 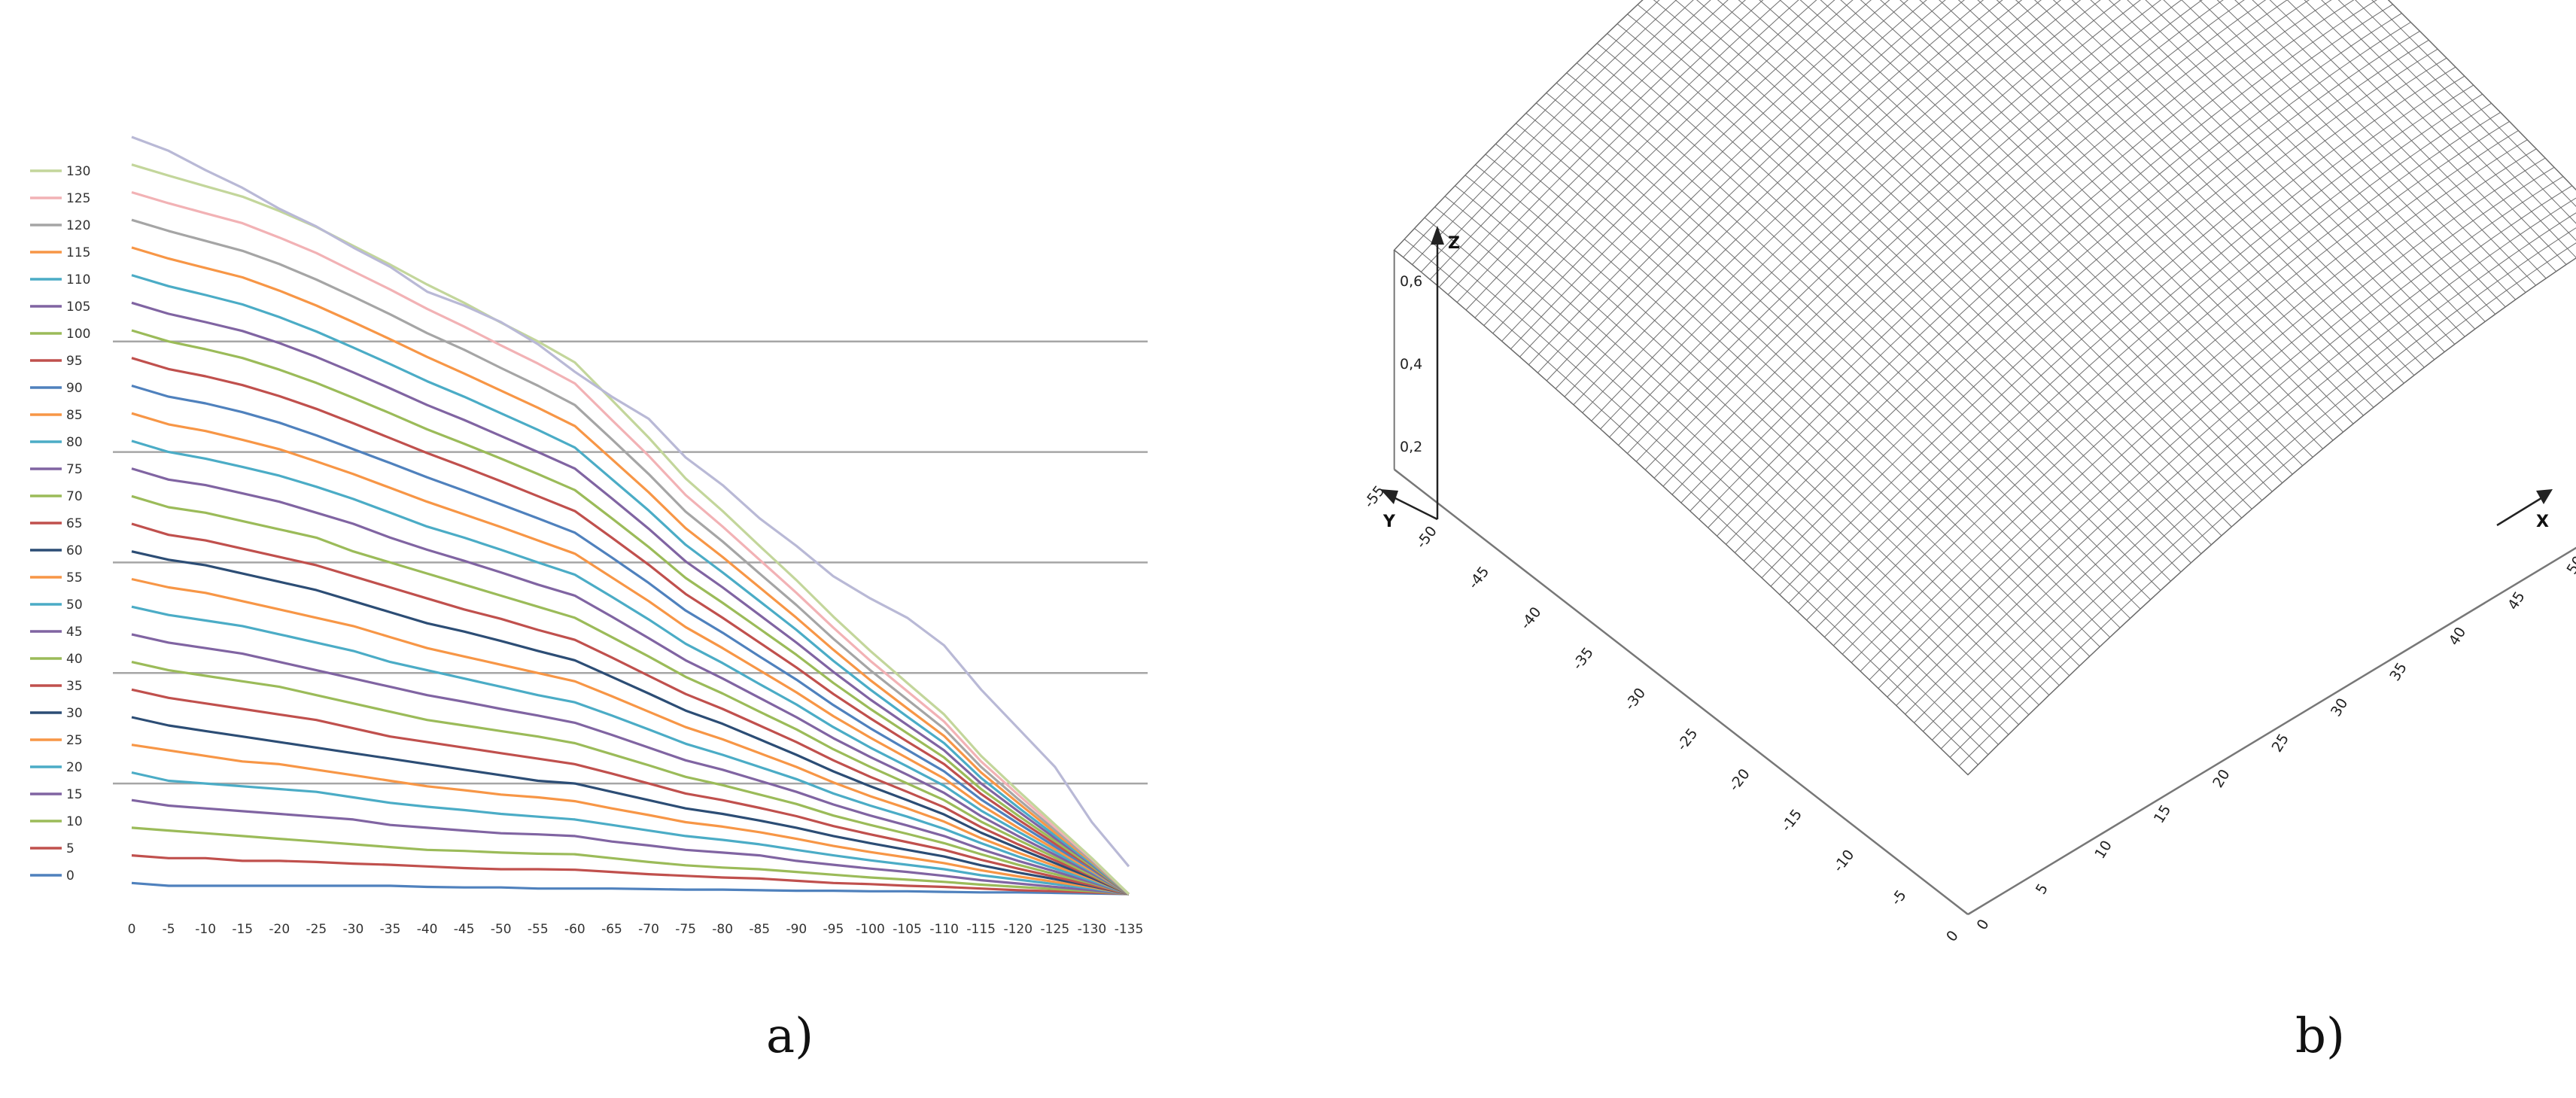 What do you see at coordinates (56, 416) in the screenshot?
I see `legend-item: 85` at bounding box center [56, 416].